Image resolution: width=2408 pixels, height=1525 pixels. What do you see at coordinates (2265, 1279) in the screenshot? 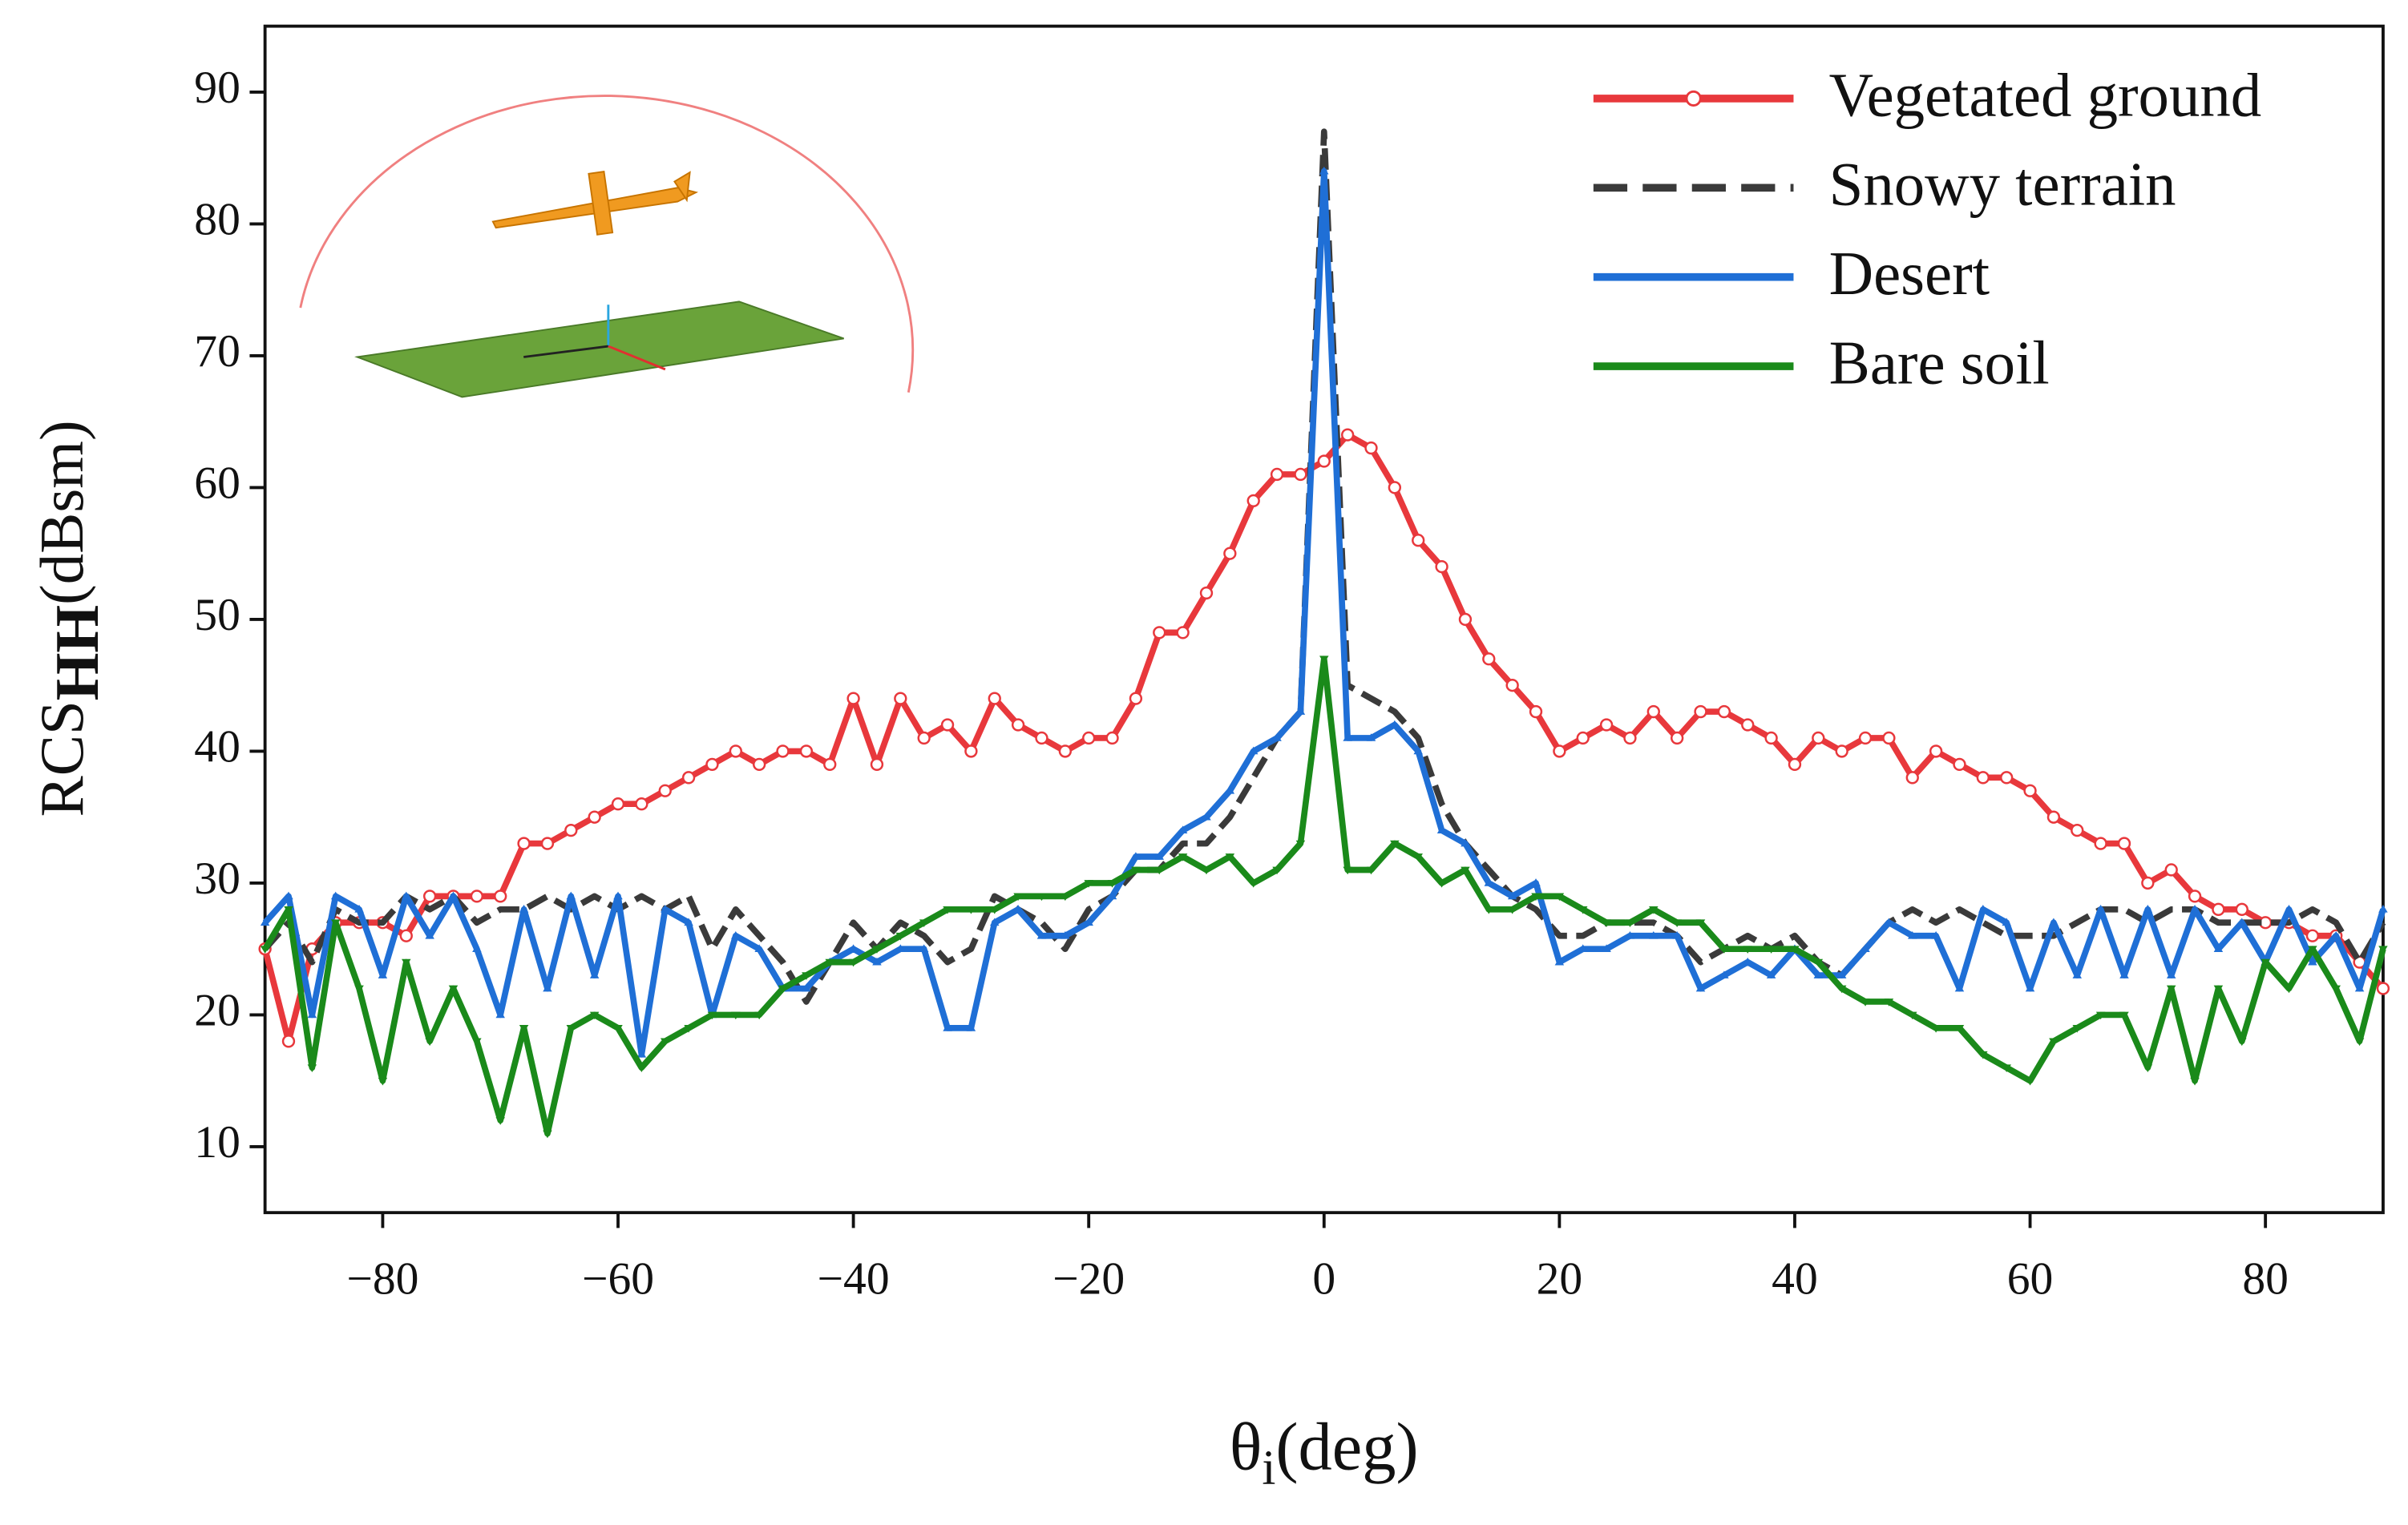
I see `x-tick-label: 80` at bounding box center [2265, 1279].